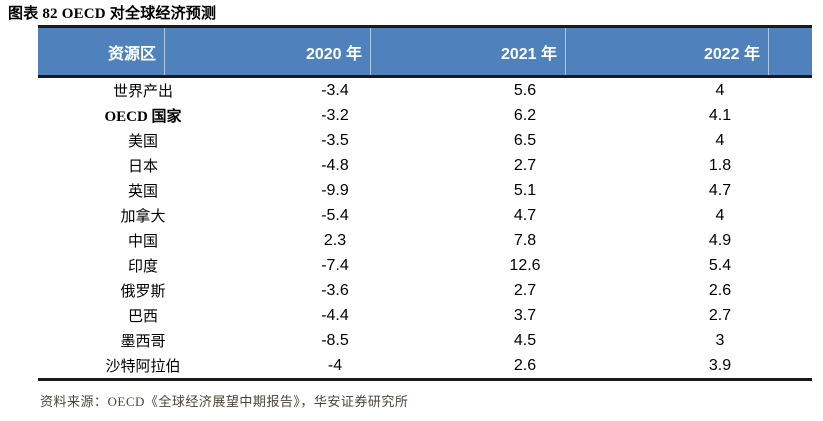 The height and width of the screenshot is (421, 823). Describe the element at coordinates (335, 265) in the screenshot. I see `value-cell-2020: -7.4` at that location.